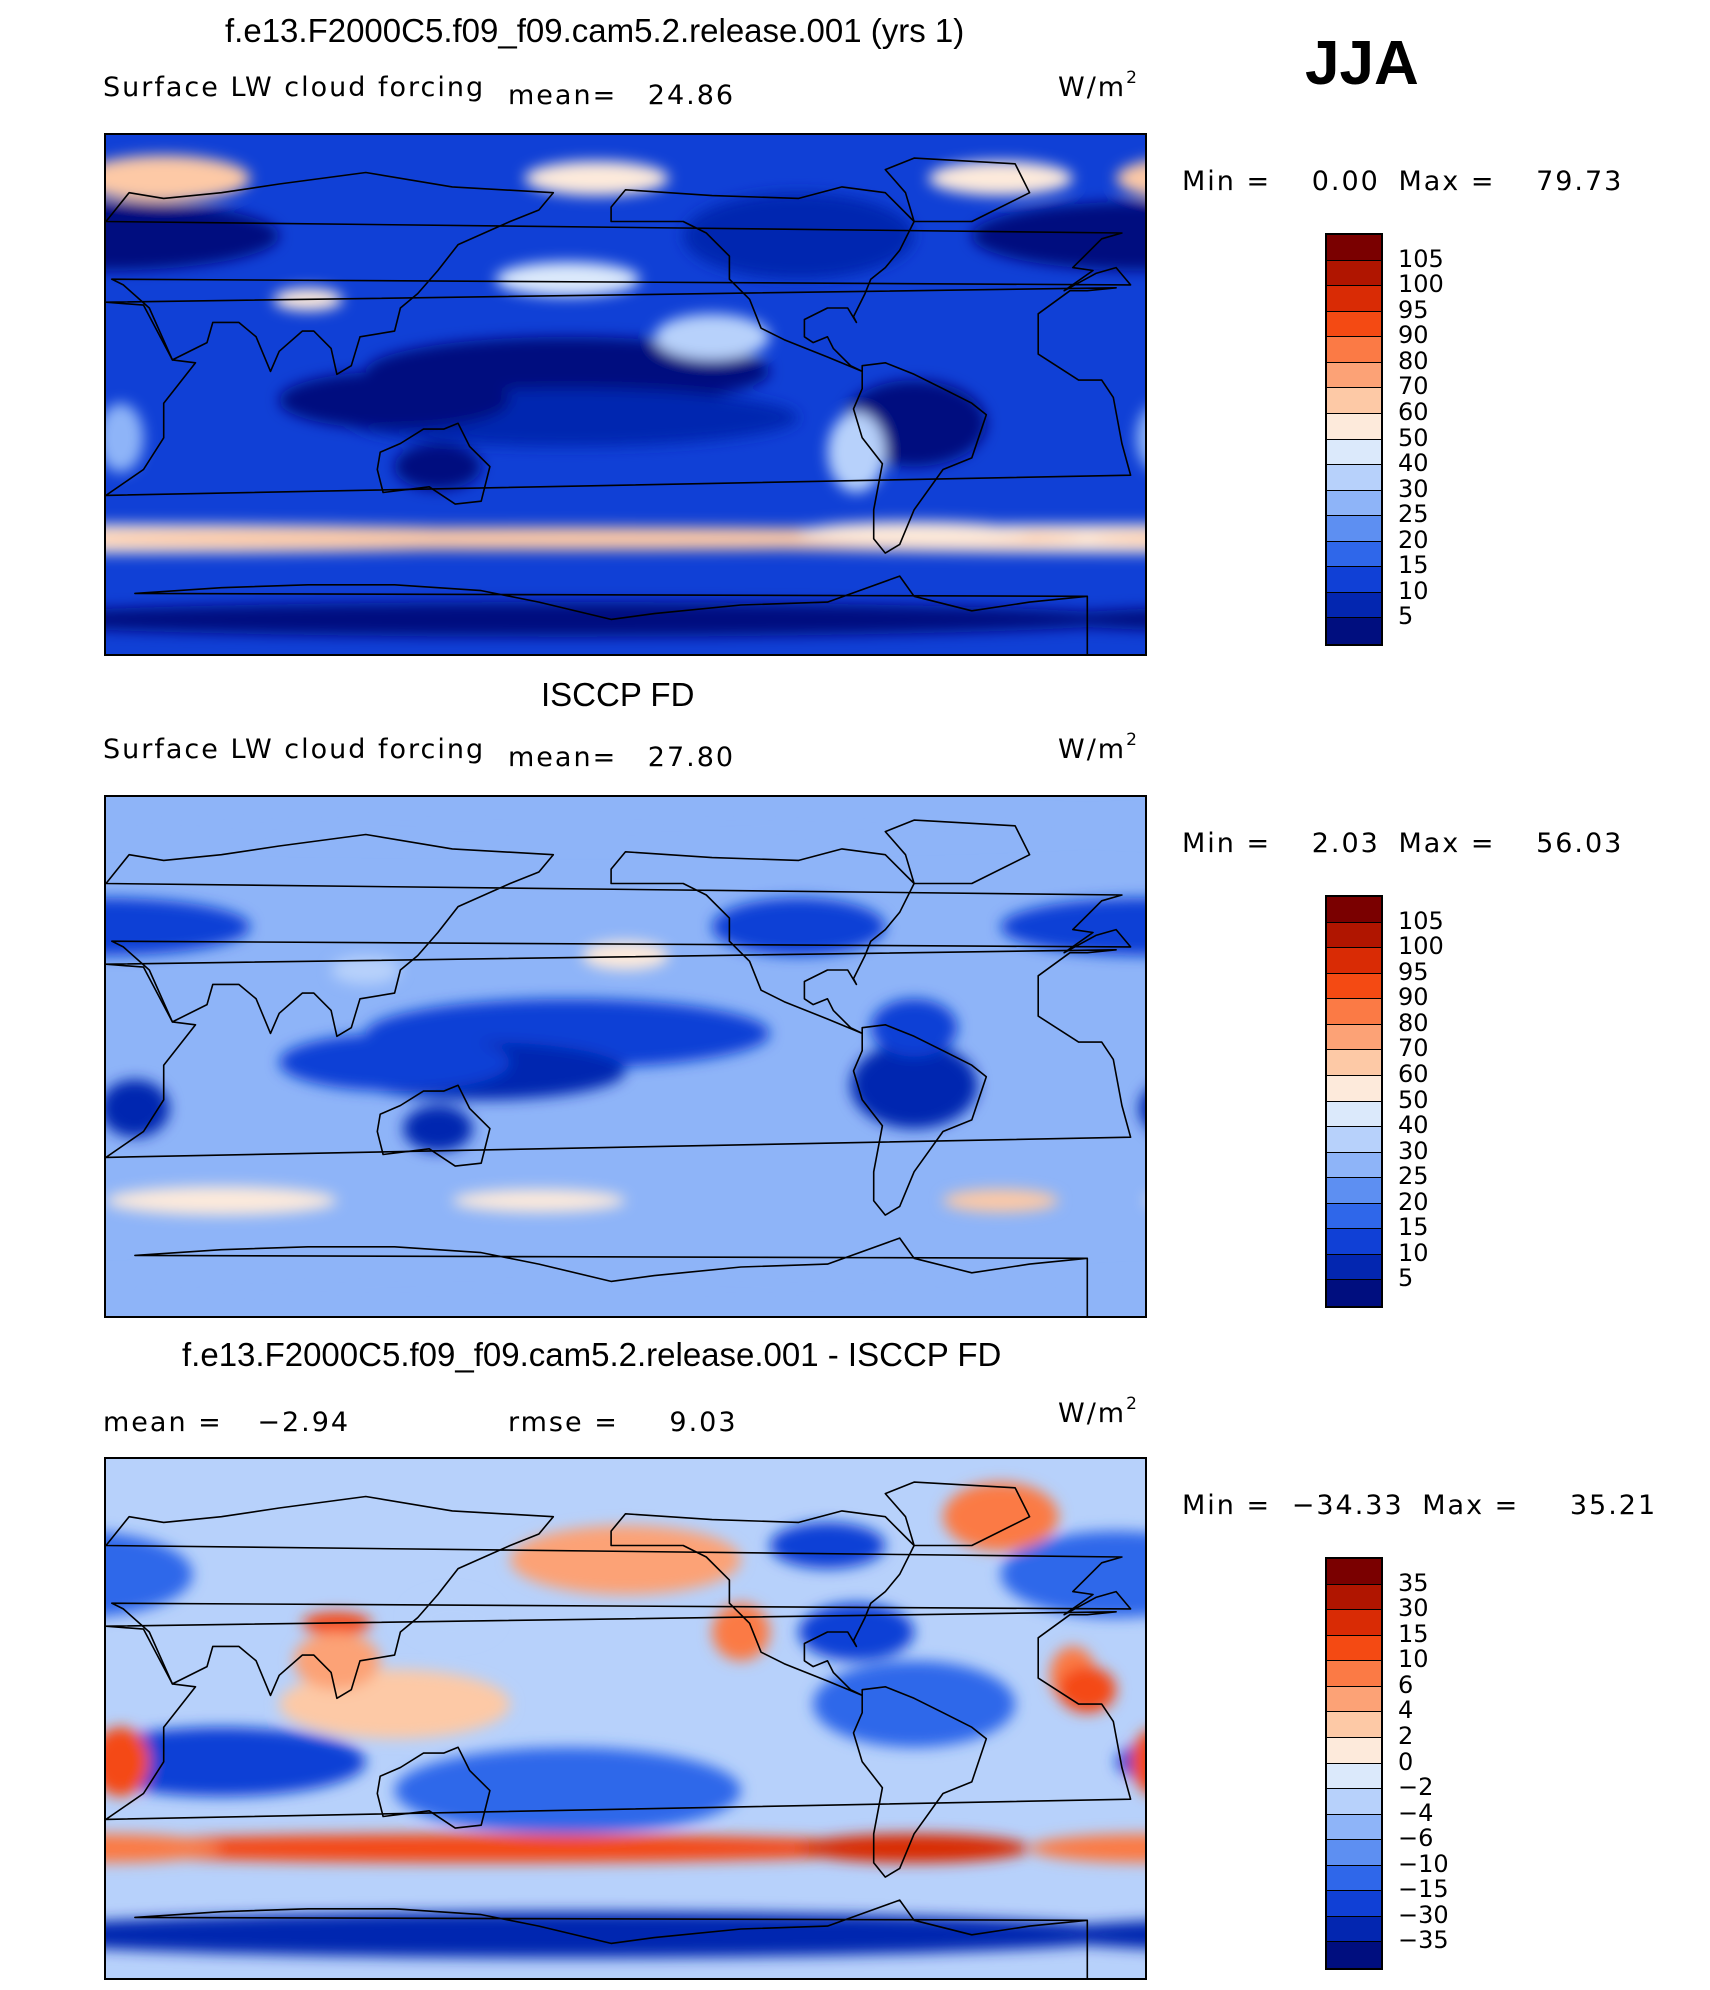  Describe the element at coordinates (1421, 946) in the screenshot. I see `colorbar-tick-label: 100` at that location.